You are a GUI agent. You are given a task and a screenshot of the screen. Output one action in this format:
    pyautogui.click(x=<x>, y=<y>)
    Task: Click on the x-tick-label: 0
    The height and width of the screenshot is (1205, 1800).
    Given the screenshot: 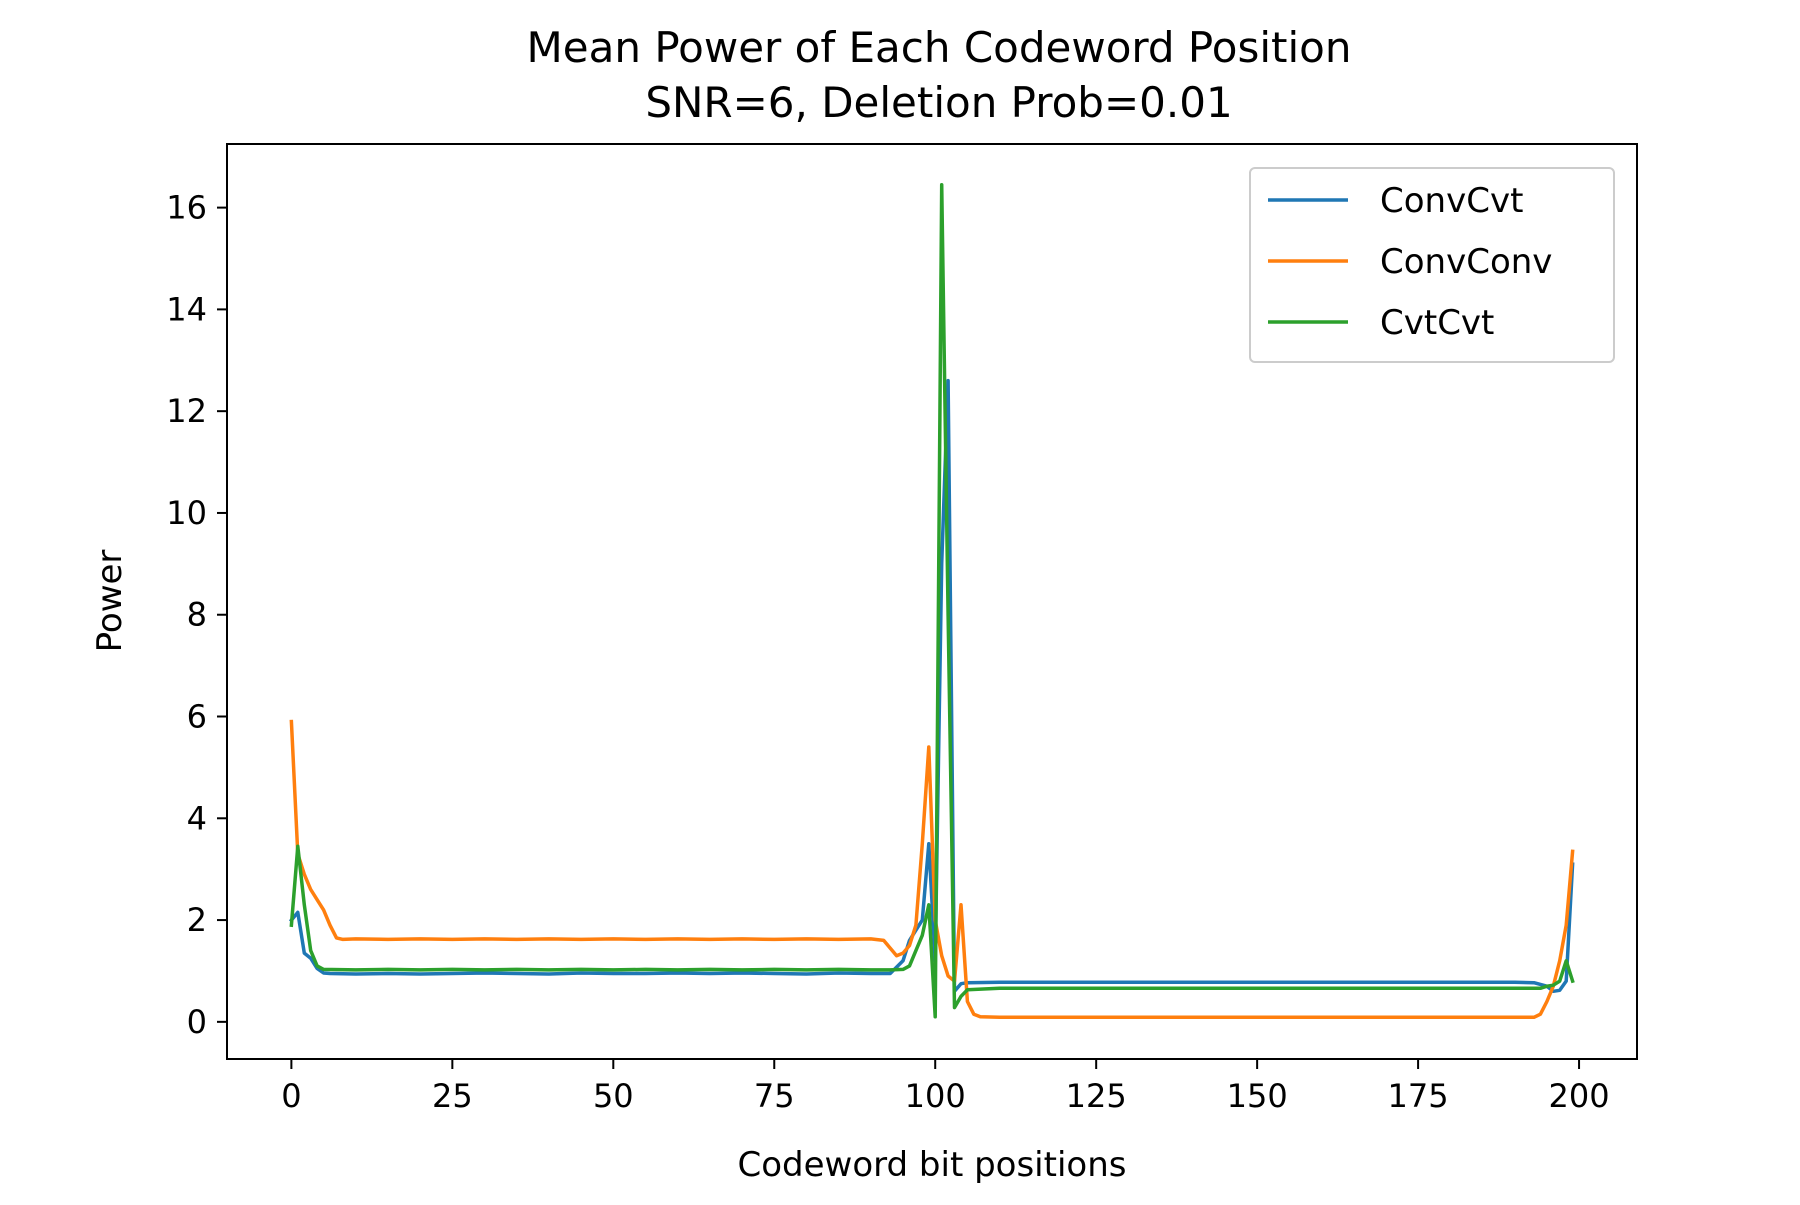 What is the action you would take?
    pyautogui.click(x=291, y=1096)
    